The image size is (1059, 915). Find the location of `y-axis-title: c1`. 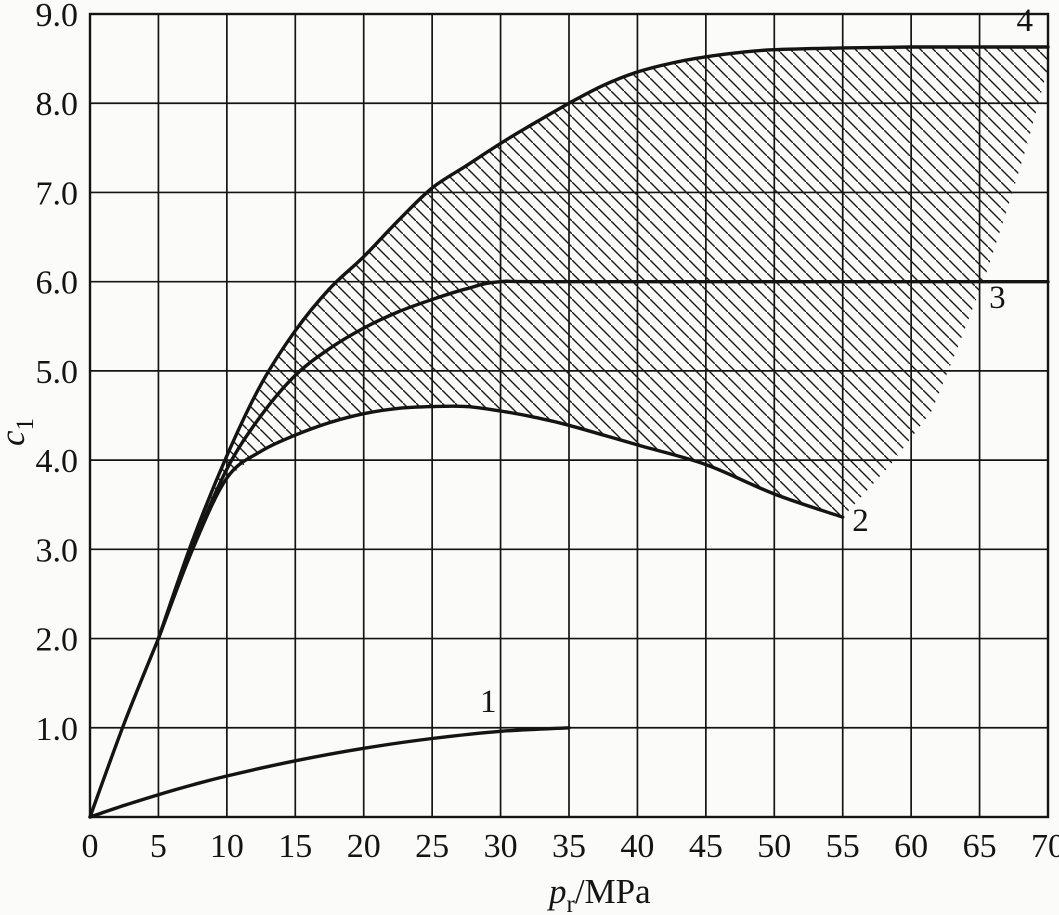

y-axis-title: c1 is located at coordinates (19, 432).